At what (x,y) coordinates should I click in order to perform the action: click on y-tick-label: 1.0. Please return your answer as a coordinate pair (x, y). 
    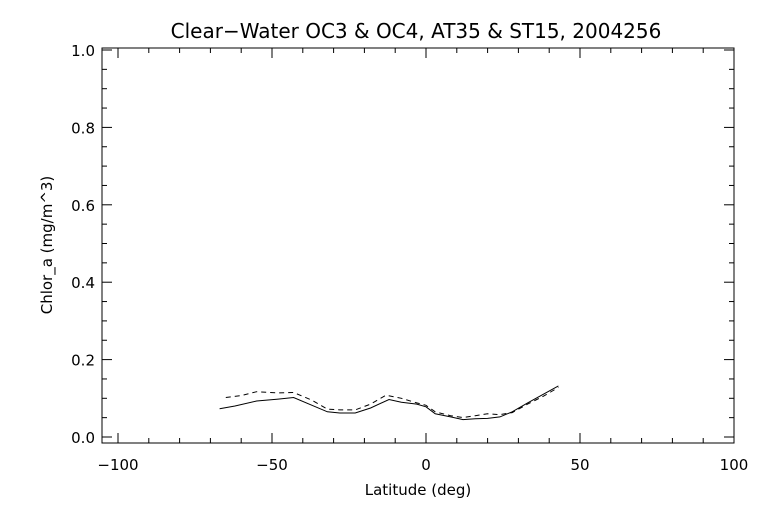
    Looking at the image, I should click on (83, 51).